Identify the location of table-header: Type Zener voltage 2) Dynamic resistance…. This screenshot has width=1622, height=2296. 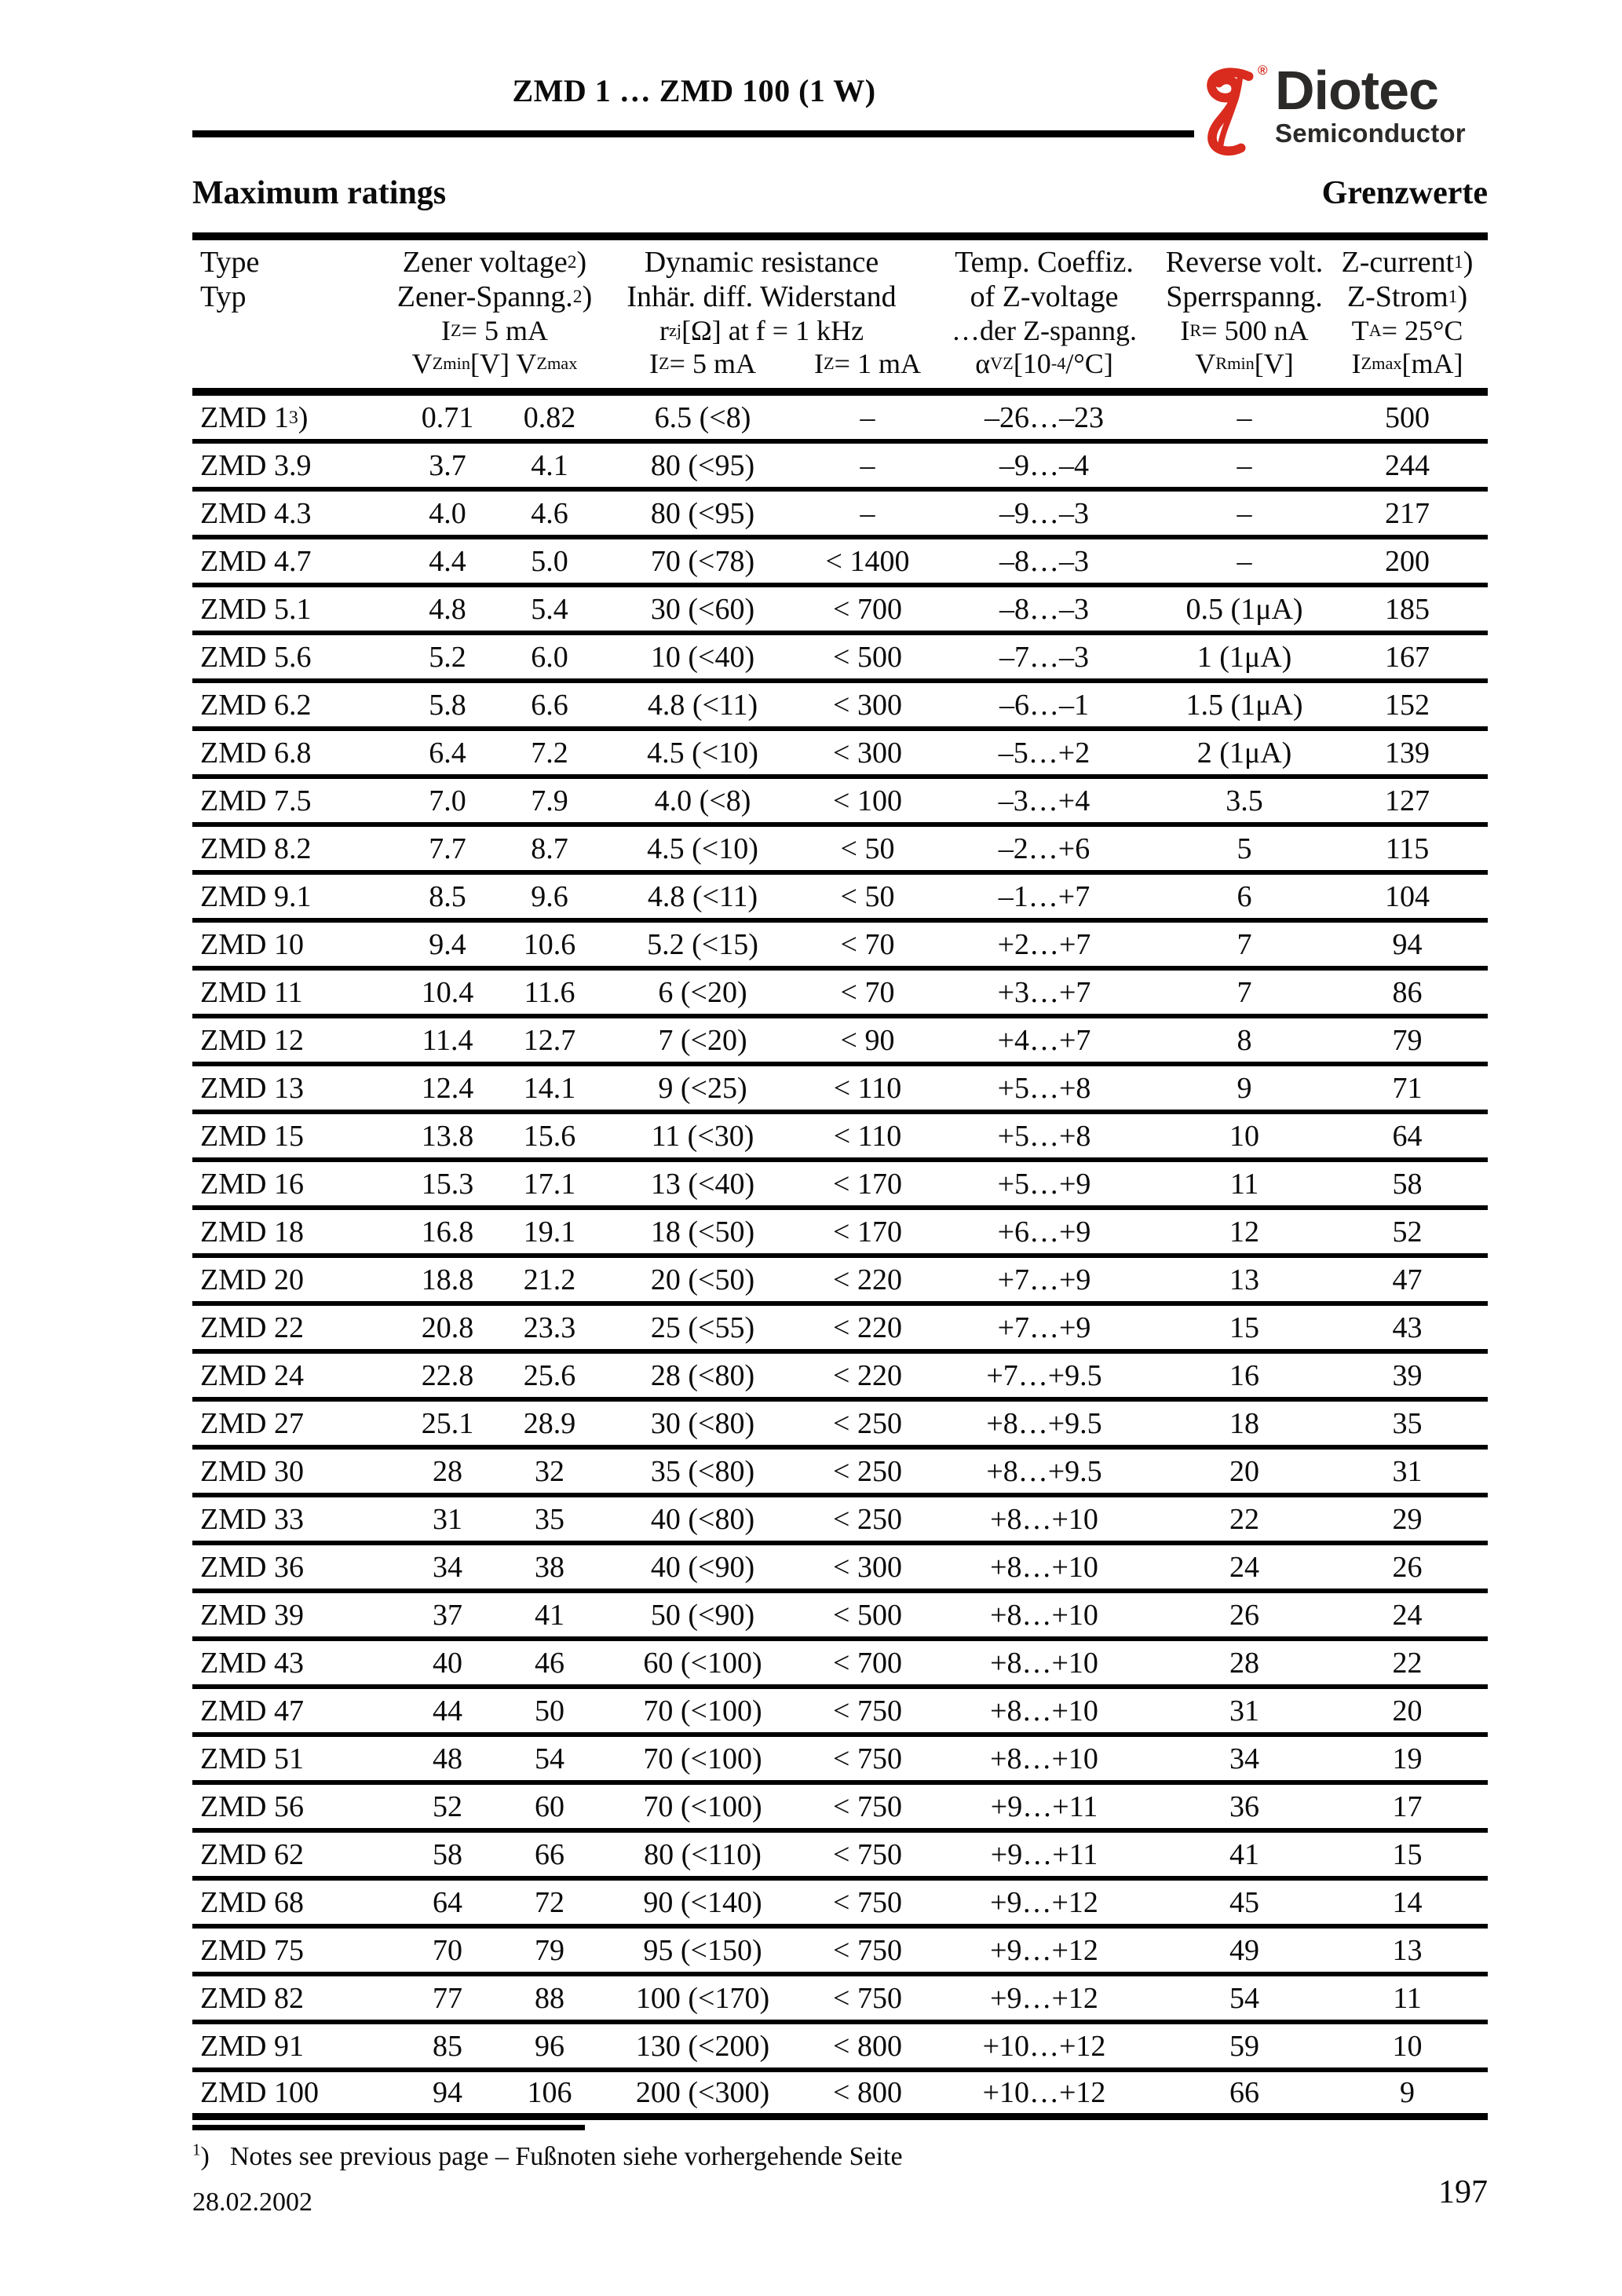
(840, 318).